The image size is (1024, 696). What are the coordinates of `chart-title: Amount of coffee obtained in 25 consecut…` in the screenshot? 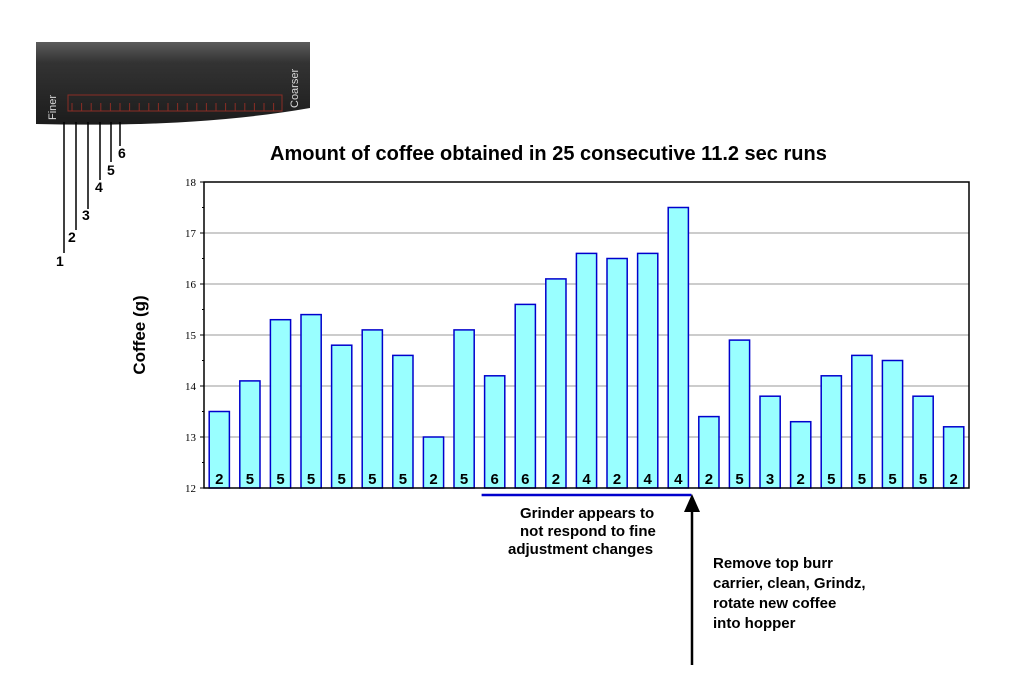 It's located at (548, 154).